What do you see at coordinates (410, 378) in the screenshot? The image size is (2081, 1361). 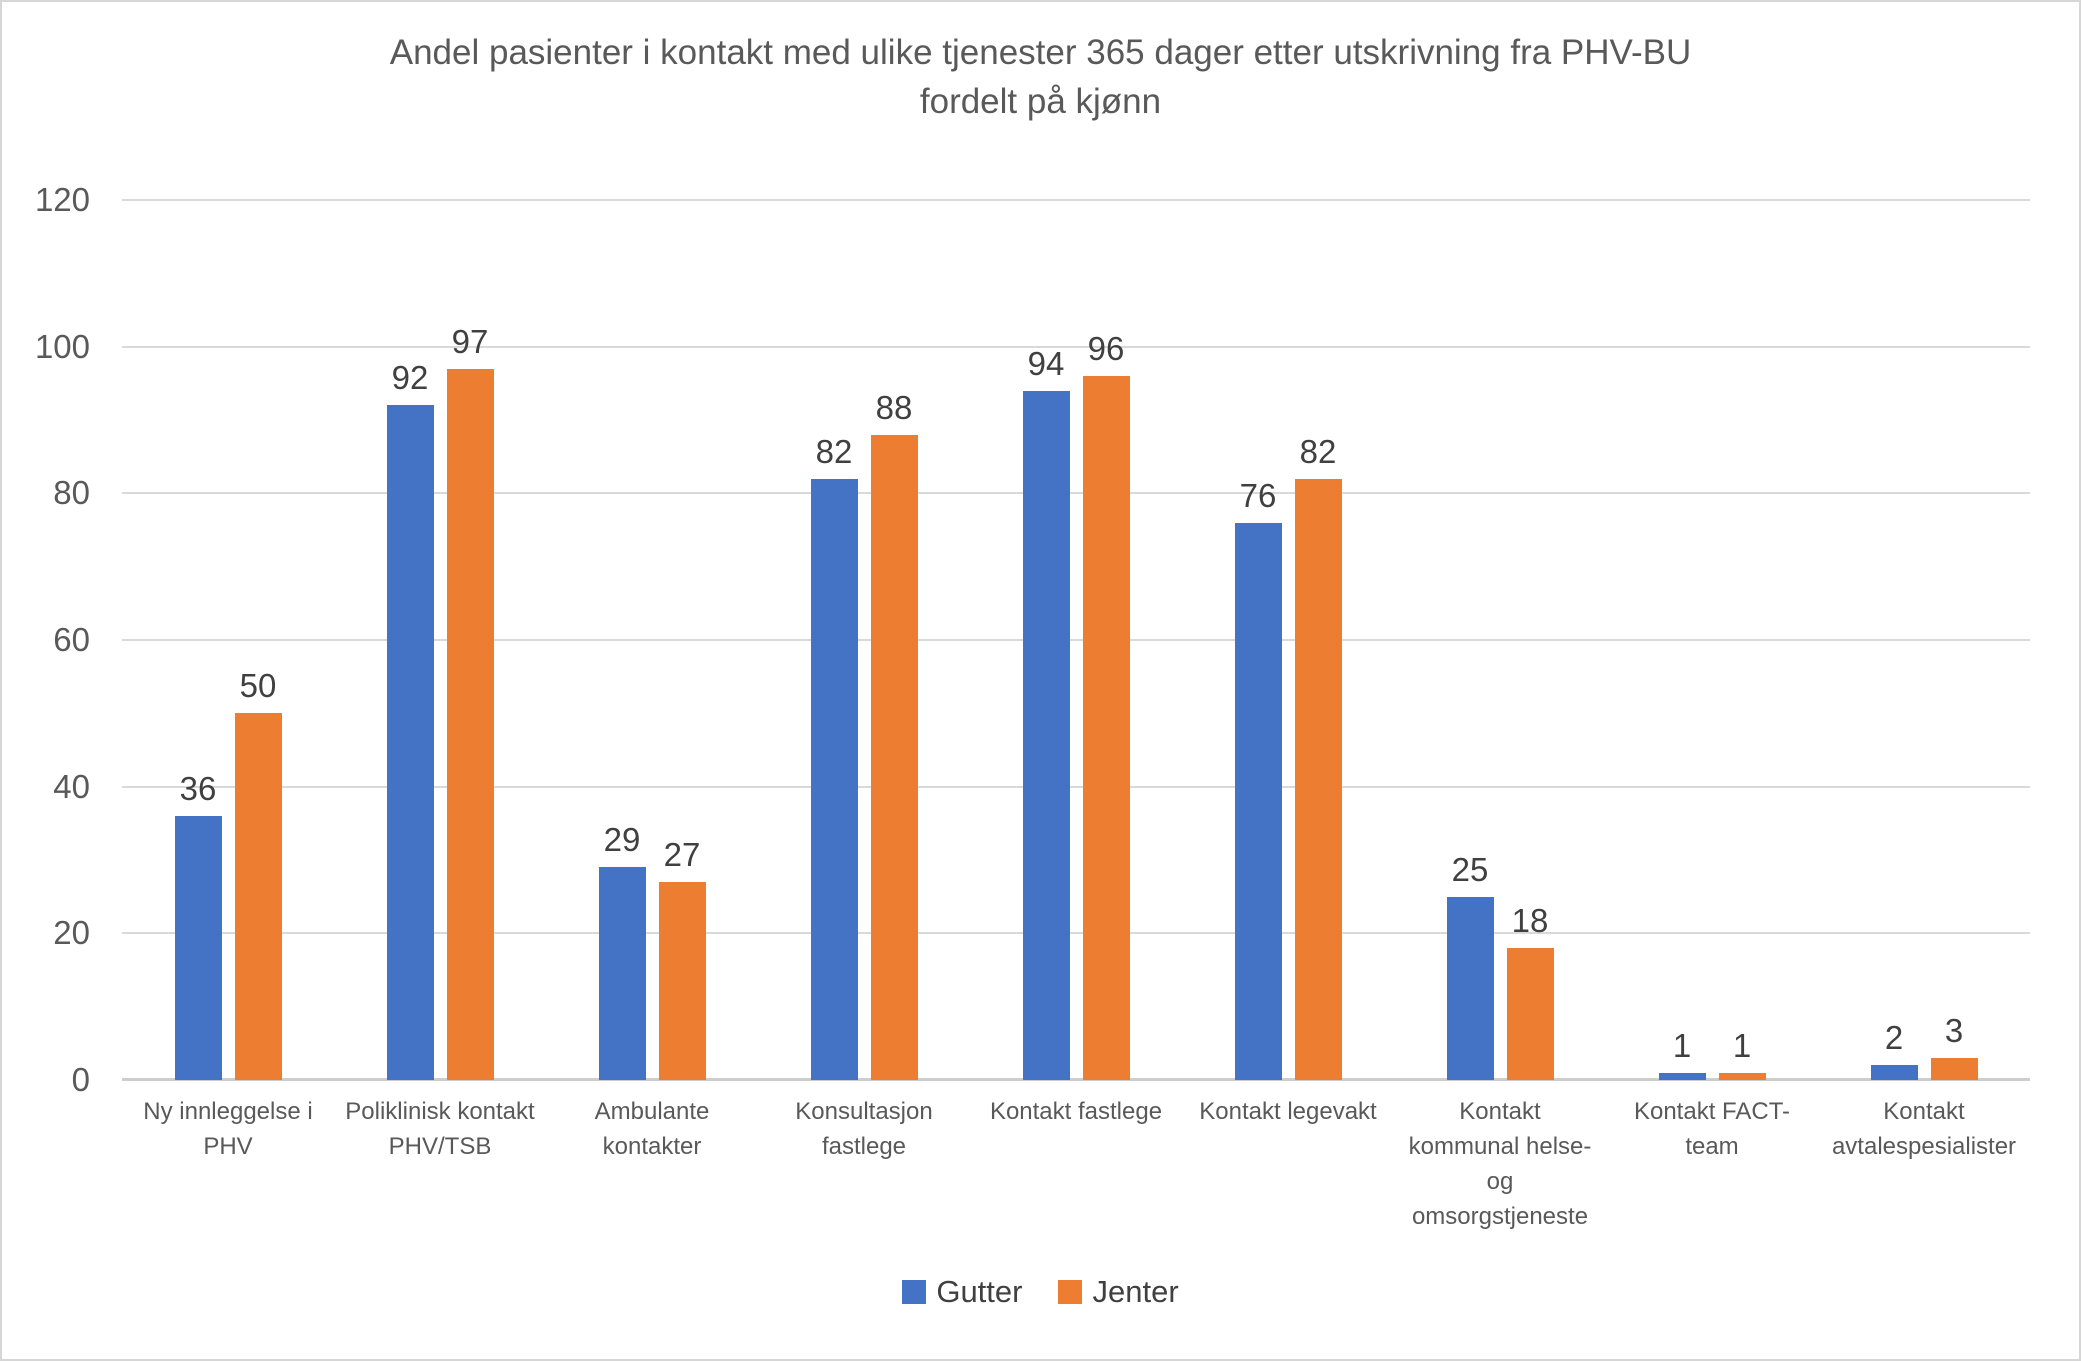 I see `value-label-gutter-1: 92` at bounding box center [410, 378].